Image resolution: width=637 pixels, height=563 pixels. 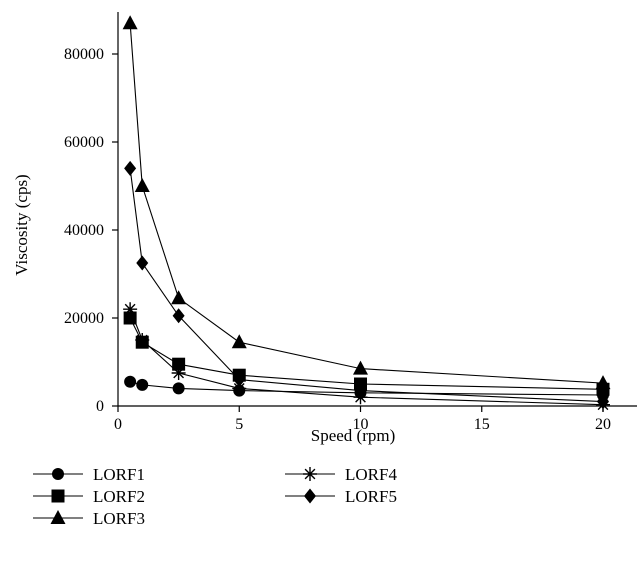 What do you see at coordinates (58, 474) in the screenshot?
I see `legend-marker-lorf1` at bounding box center [58, 474].